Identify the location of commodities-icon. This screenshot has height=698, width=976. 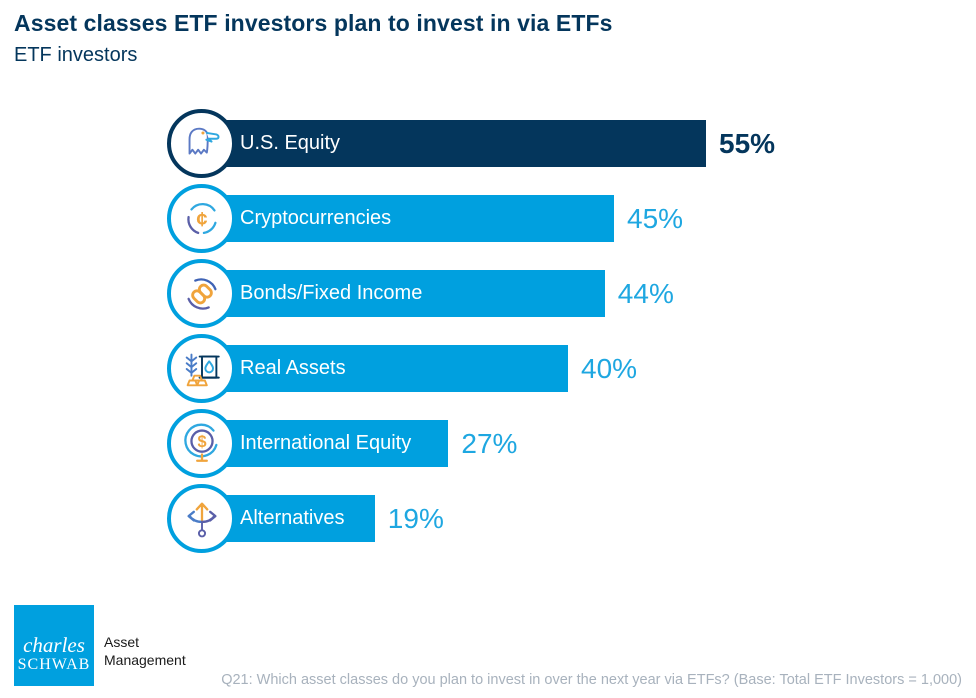
(201, 368).